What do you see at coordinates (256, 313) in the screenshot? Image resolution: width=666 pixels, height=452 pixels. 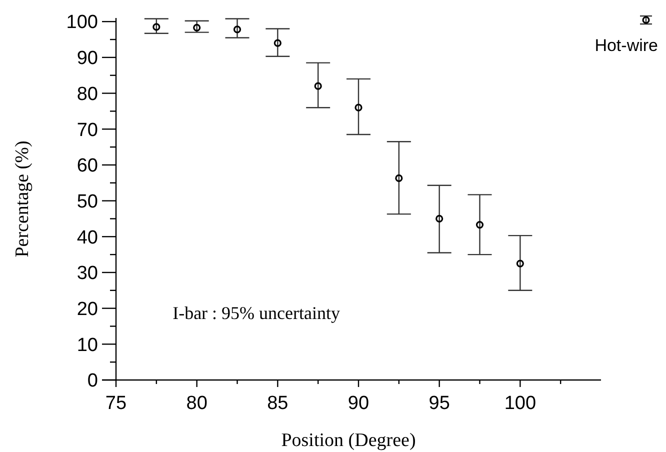 I see `annotation: I-bar : 95% uncertainty` at bounding box center [256, 313].